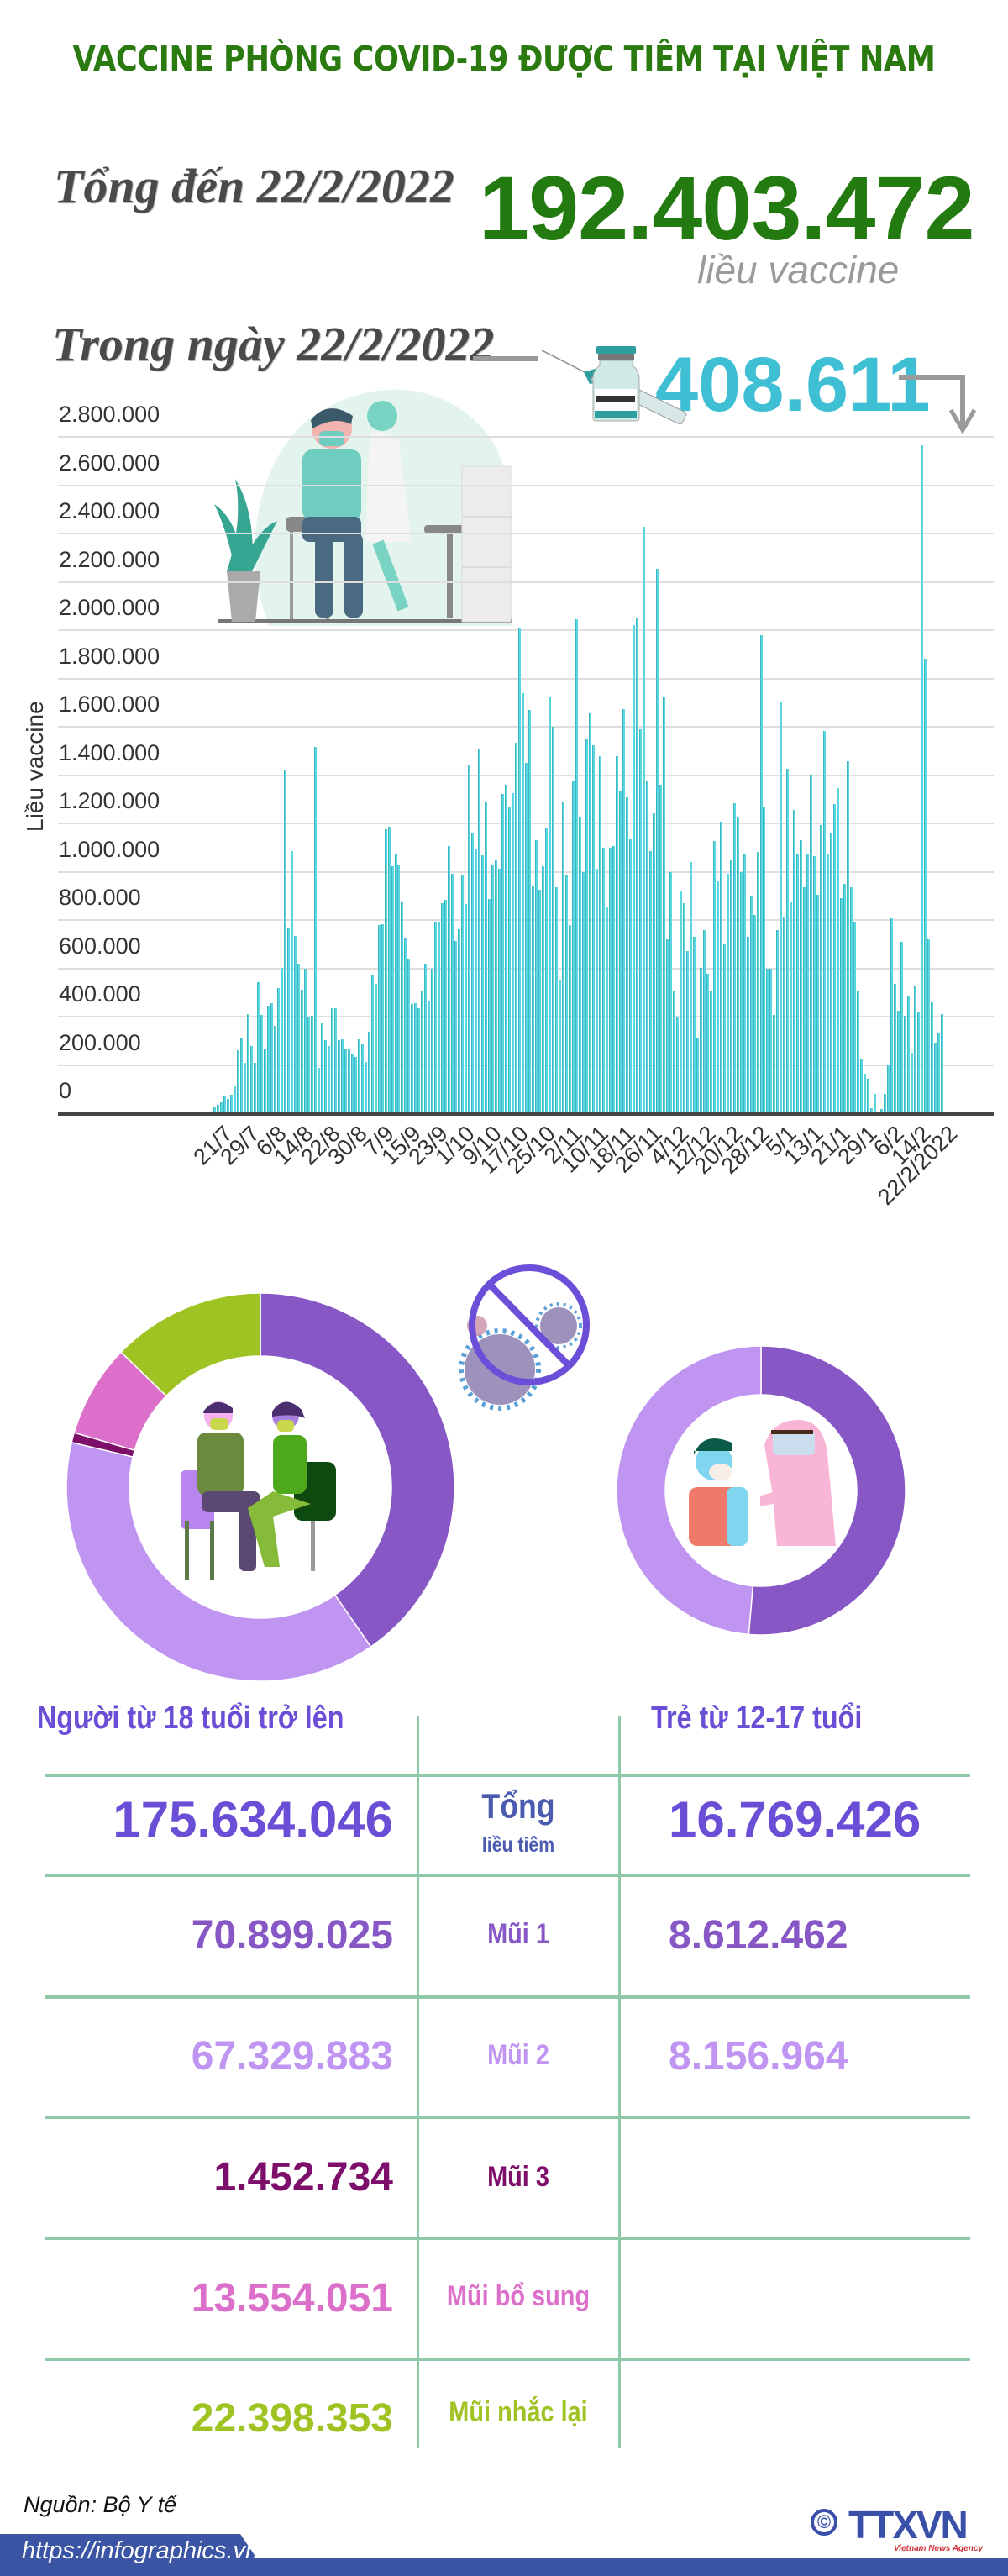  What do you see at coordinates (292, 2056) in the screenshot?
I see `dose2-adults-value: 67.329.883` at bounding box center [292, 2056].